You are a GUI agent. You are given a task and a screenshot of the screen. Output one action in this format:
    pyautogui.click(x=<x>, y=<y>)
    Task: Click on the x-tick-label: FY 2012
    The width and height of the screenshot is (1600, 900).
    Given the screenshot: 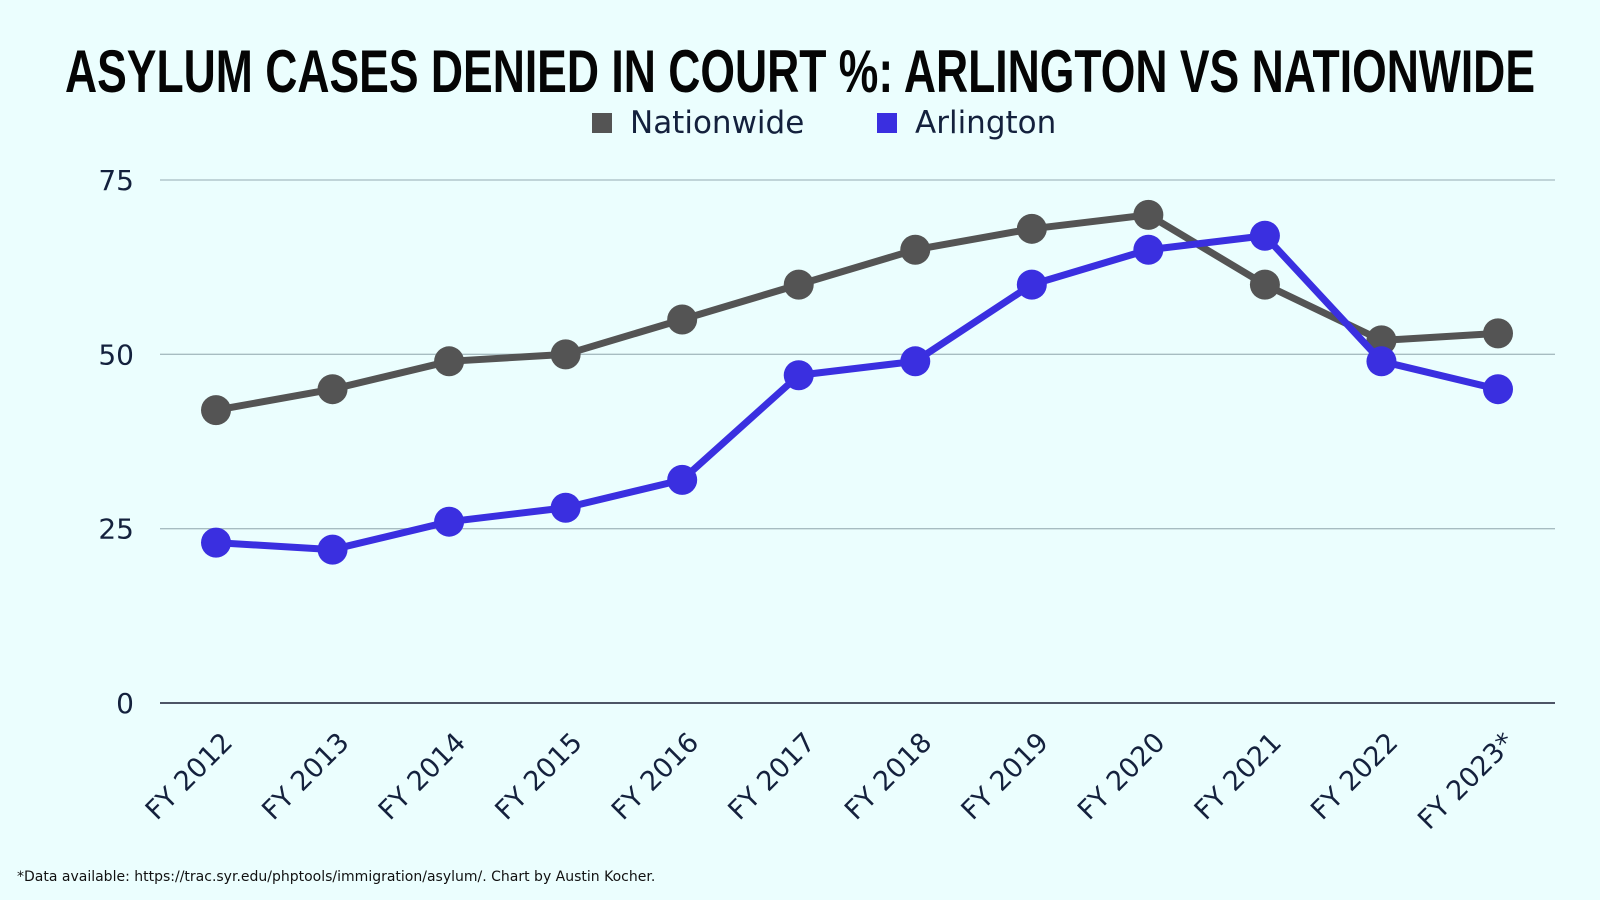 What is the action you would take?
    pyautogui.click(x=189, y=776)
    